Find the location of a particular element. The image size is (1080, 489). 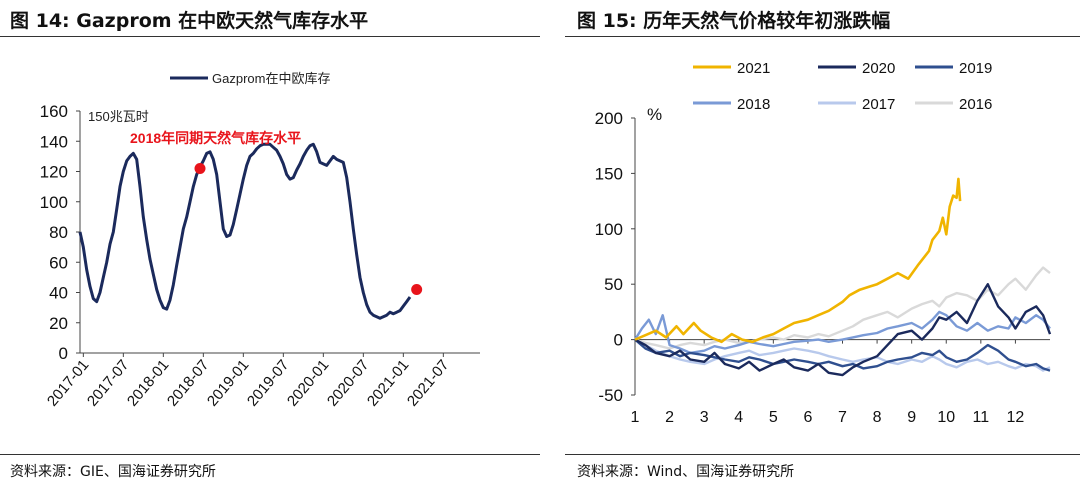

right-source: 资料来源：Wind、国海证券研究所 is located at coordinates (686, 472).